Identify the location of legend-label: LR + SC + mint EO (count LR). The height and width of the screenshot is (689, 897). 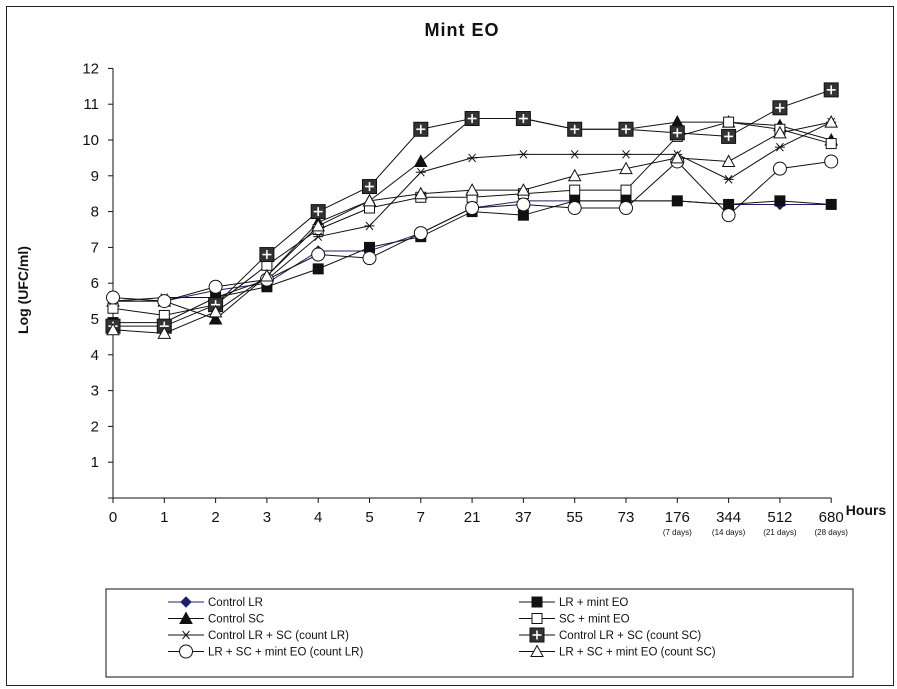
(285, 653).